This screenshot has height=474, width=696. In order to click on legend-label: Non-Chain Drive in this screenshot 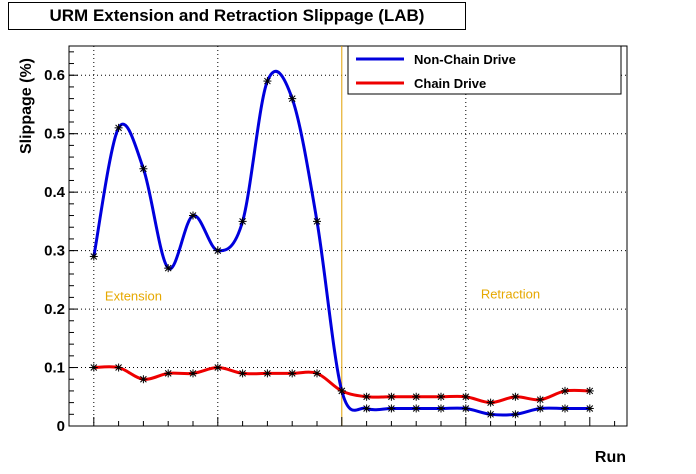, I will do `click(465, 59)`.